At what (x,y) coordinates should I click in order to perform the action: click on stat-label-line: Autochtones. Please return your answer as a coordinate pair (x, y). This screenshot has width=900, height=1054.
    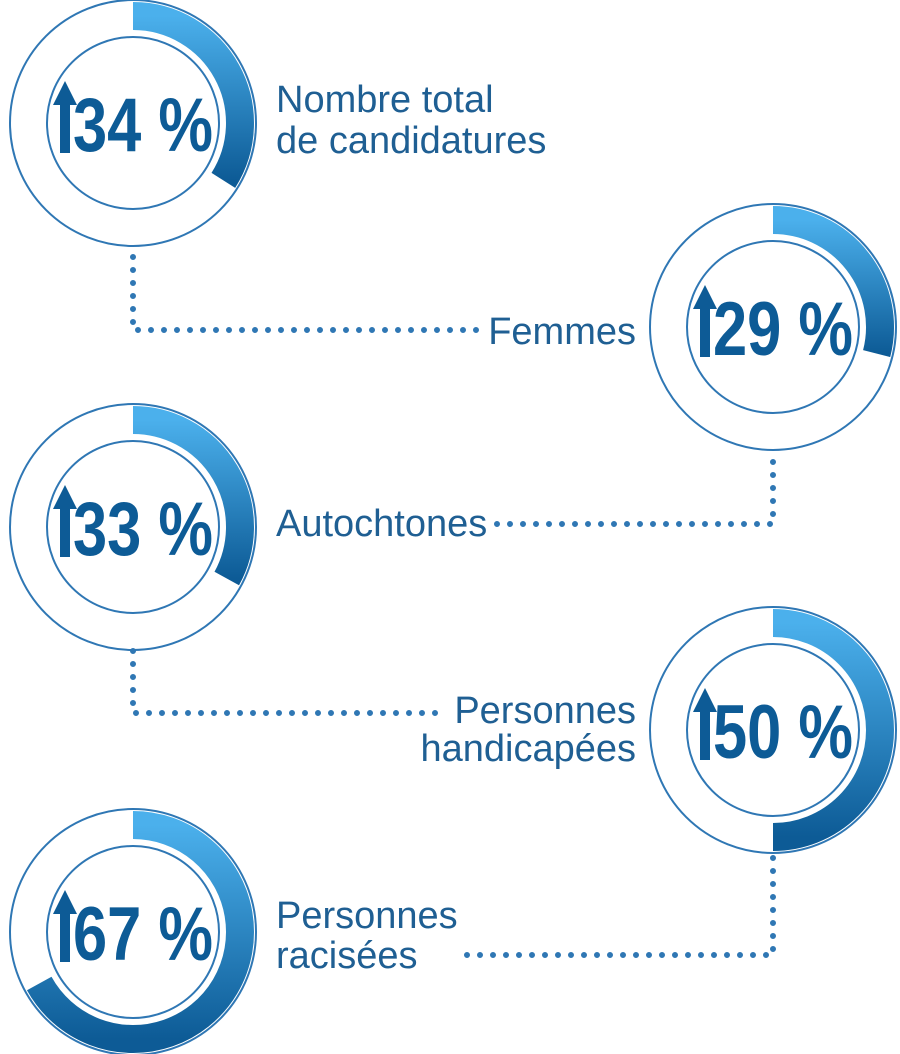
    Looking at the image, I should click on (381, 524).